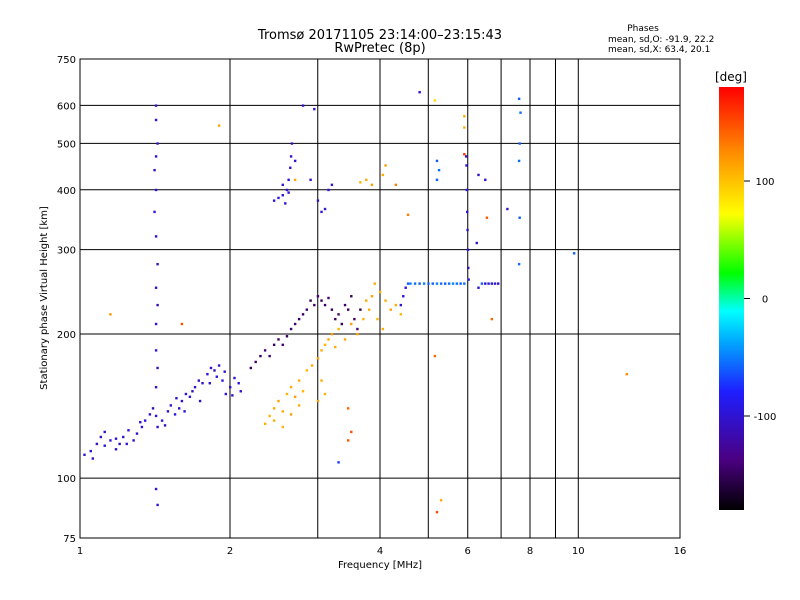 The image size is (800, 600). I want to click on x-tick-label: 10, so click(578, 551).